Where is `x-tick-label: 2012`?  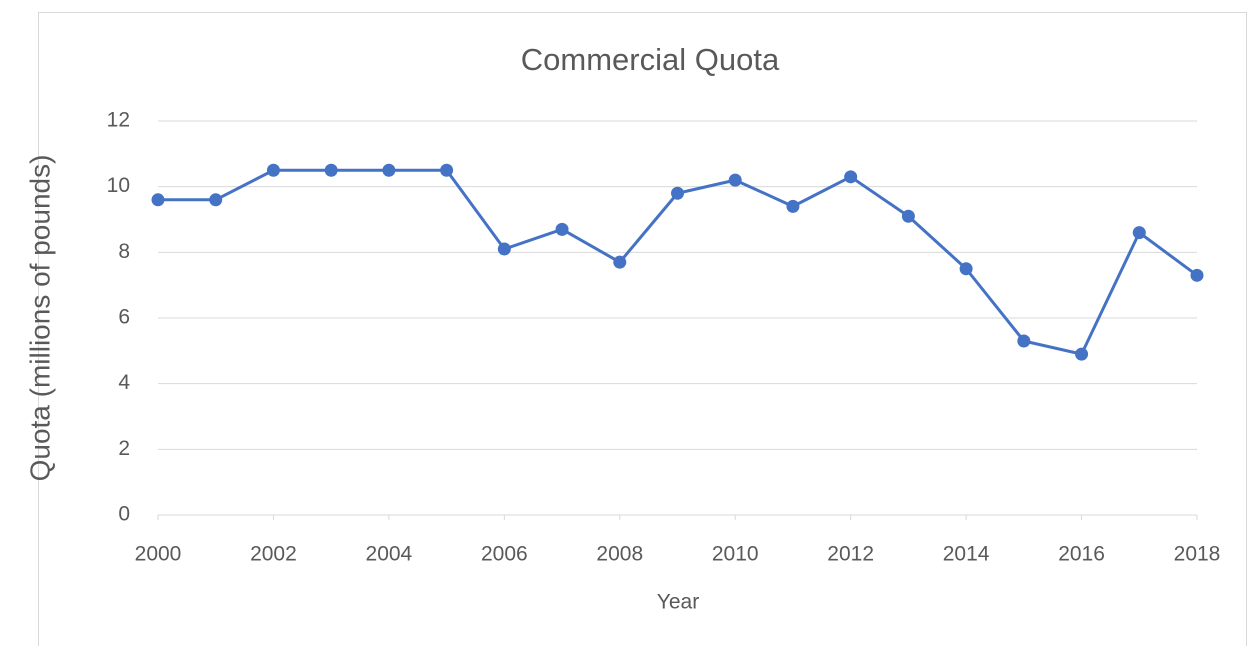
x-tick-label: 2012 is located at coordinates (850, 554).